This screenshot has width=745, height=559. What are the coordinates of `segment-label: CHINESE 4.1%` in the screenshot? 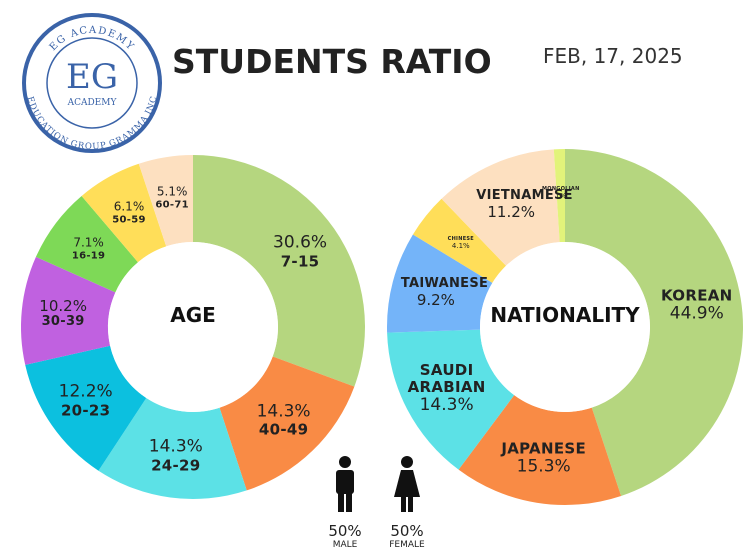 It's located at (461, 243).